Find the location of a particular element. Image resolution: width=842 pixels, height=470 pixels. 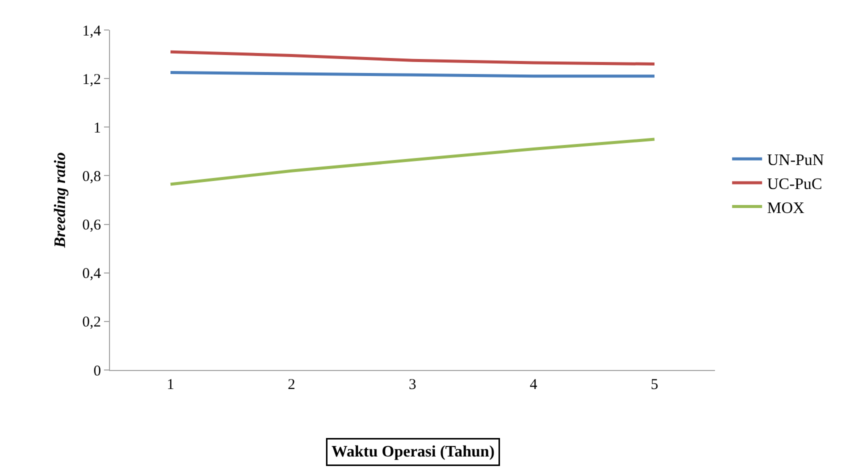

x-tick-label: 3 is located at coordinates (412, 385).